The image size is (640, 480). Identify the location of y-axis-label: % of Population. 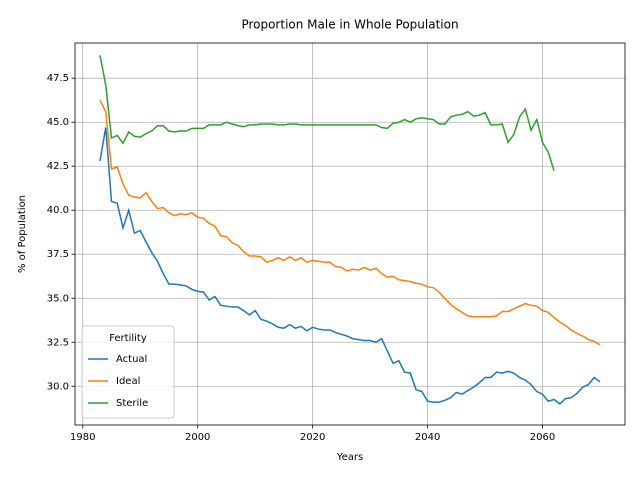
(22, 234).